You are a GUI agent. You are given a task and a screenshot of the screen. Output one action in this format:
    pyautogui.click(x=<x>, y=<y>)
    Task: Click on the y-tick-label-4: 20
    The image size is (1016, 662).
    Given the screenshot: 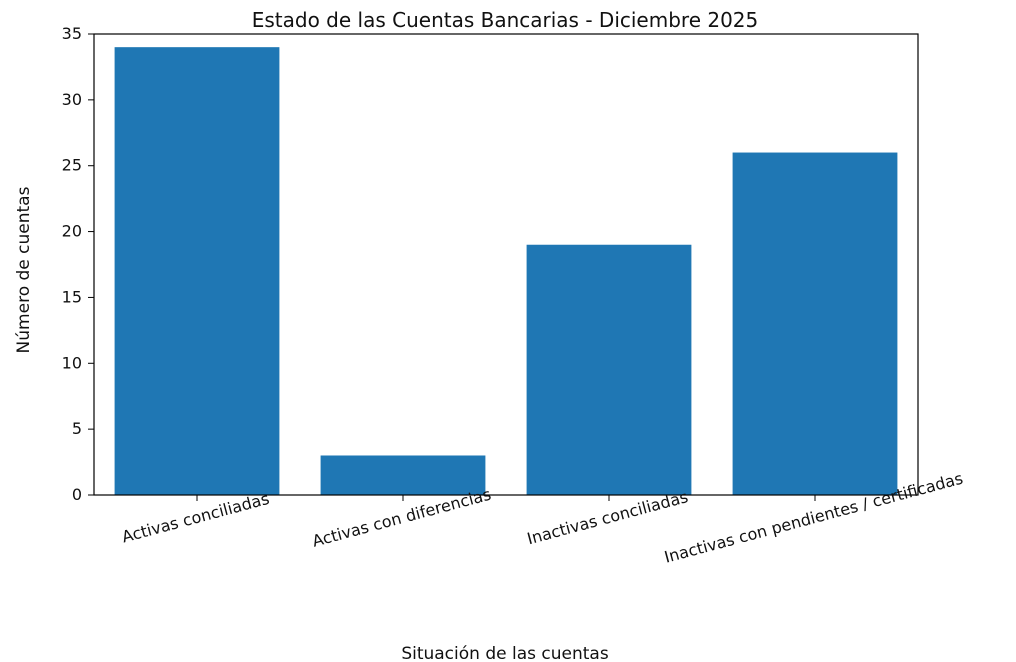 What is the action you would take?
    pyautogui.click(x=72, y=231)
    